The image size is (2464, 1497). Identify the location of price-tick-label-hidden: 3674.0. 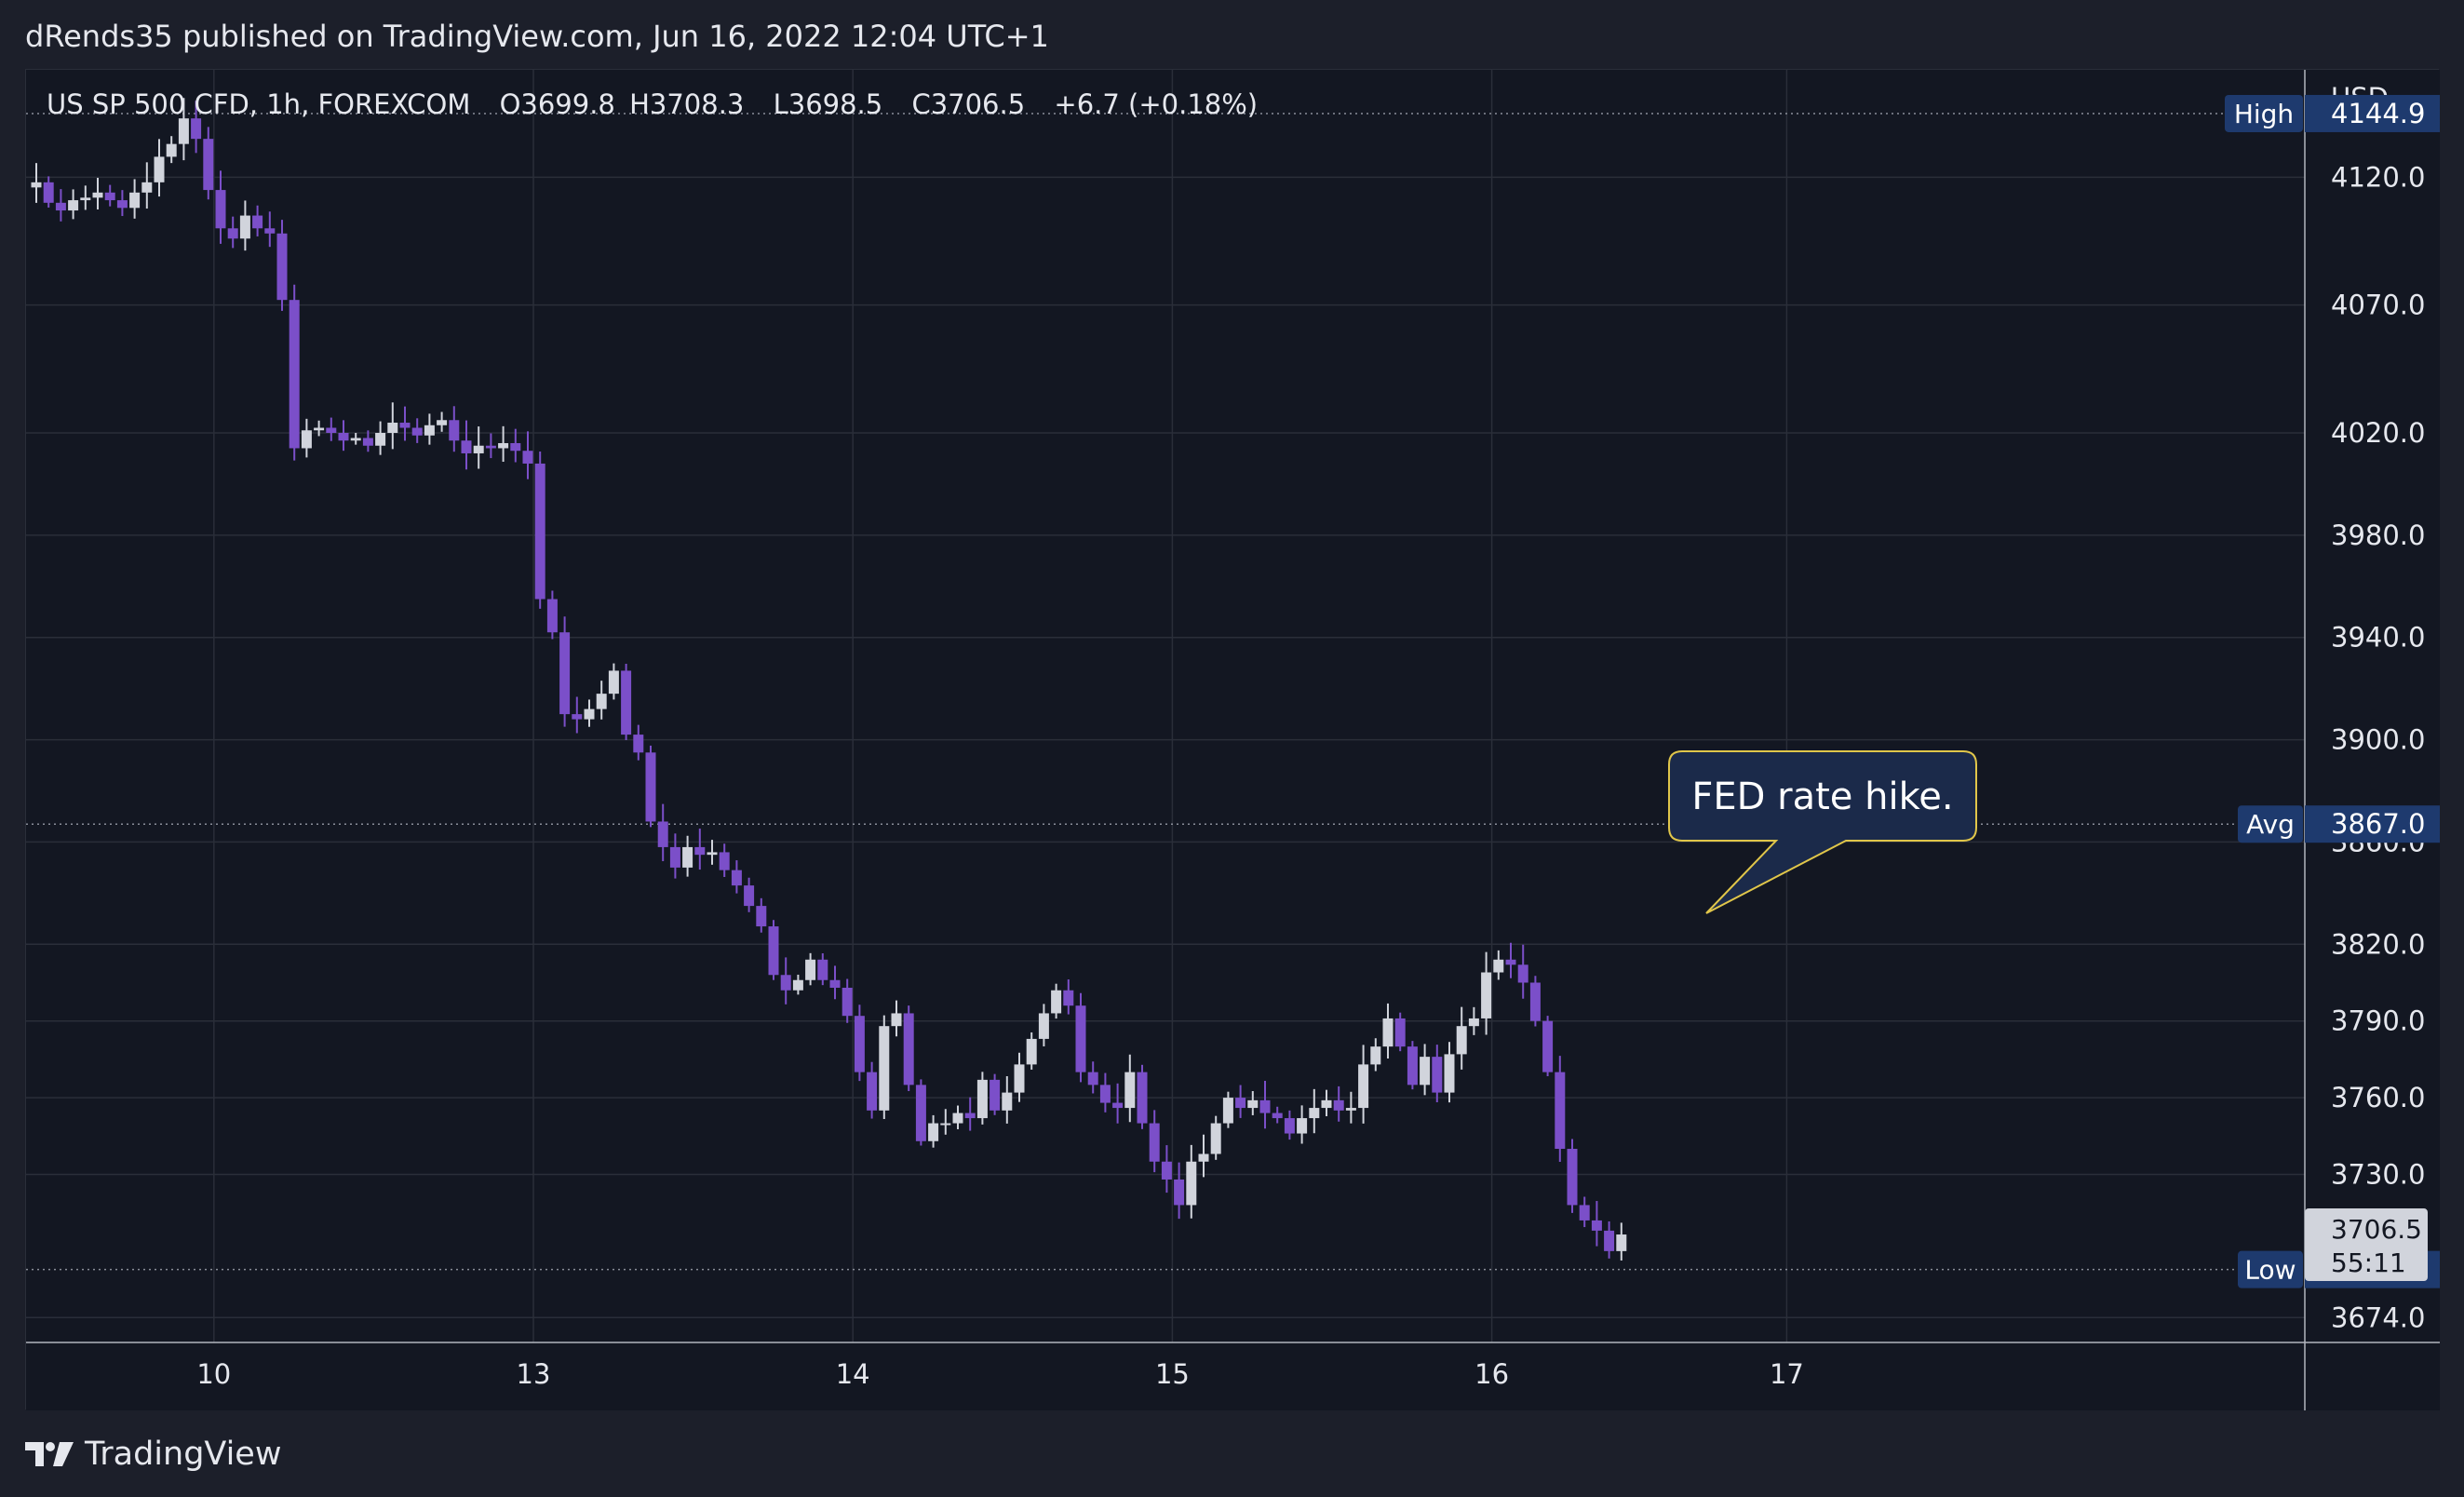
(2378, 1317).